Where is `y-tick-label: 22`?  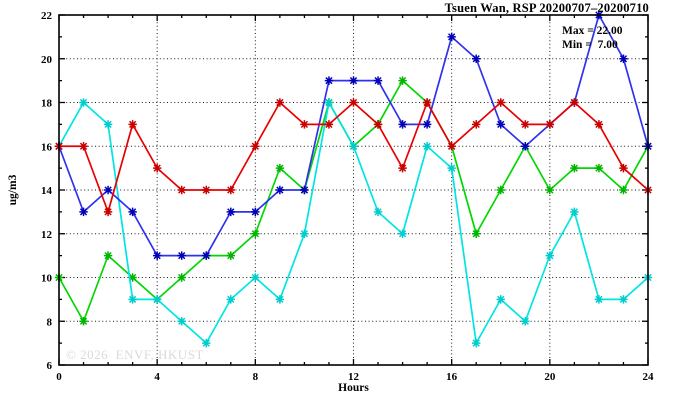 y-tick-label: 22 is located at coordinates (47, 16).